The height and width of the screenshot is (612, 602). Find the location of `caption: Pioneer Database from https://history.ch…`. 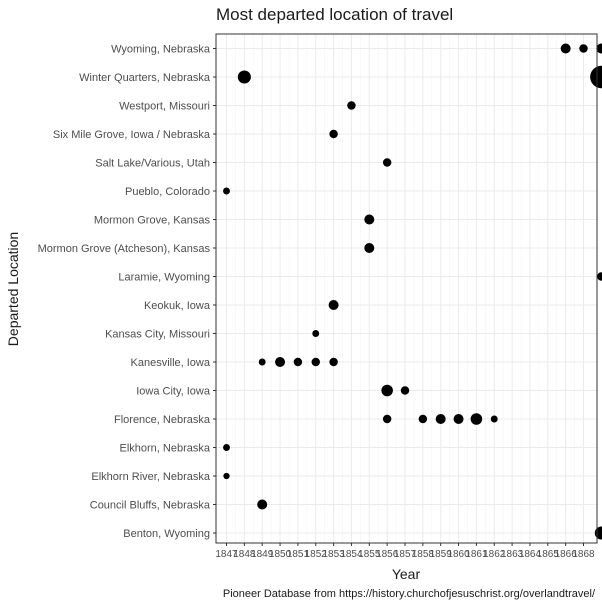

caption: Pioneer Database from https://history.ch… is located at coordinates (409, 594).